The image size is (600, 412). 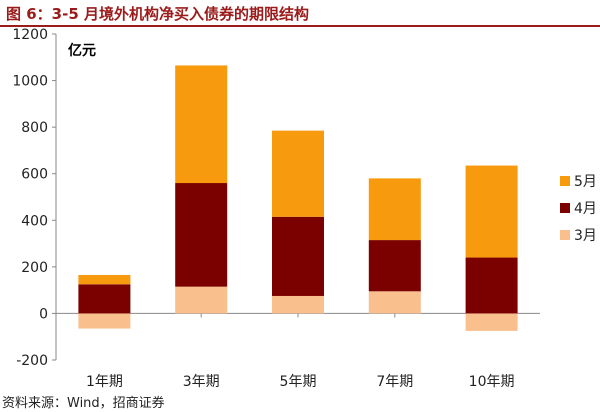 I want to click on chart-title: 图 6：3-5 月境外机构净买入债券的期限结构, so click(x=157, y=14).